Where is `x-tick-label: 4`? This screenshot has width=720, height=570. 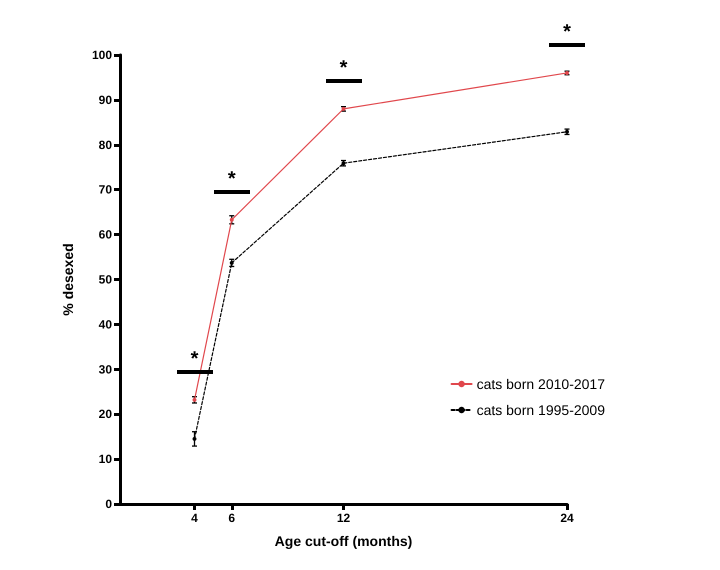
x-tick-label: 4 is located at coordinates (194, 518).